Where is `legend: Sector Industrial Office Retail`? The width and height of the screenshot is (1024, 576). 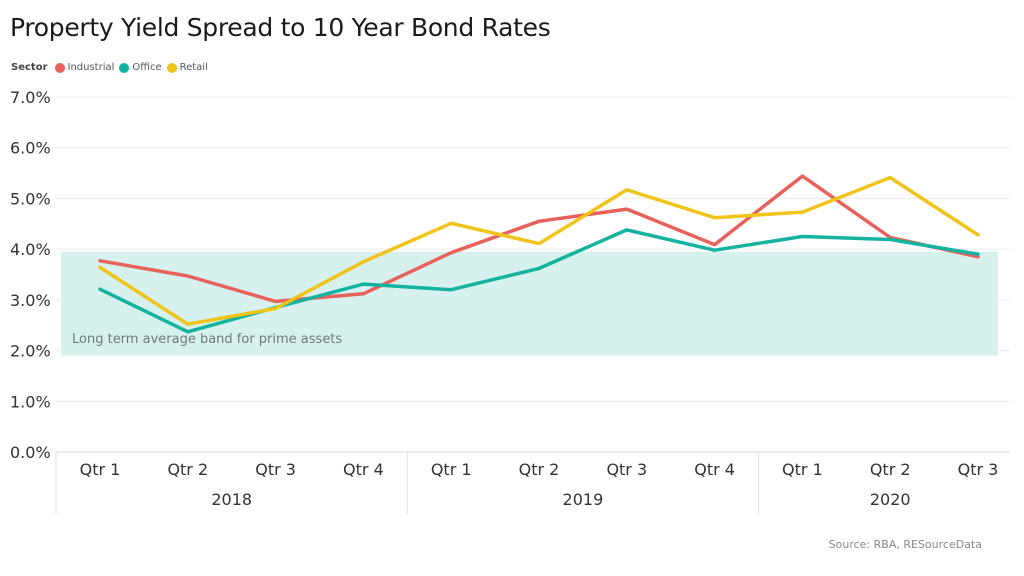 legend: Sector Industrial Office Retail is located at coordinates (112, 67).